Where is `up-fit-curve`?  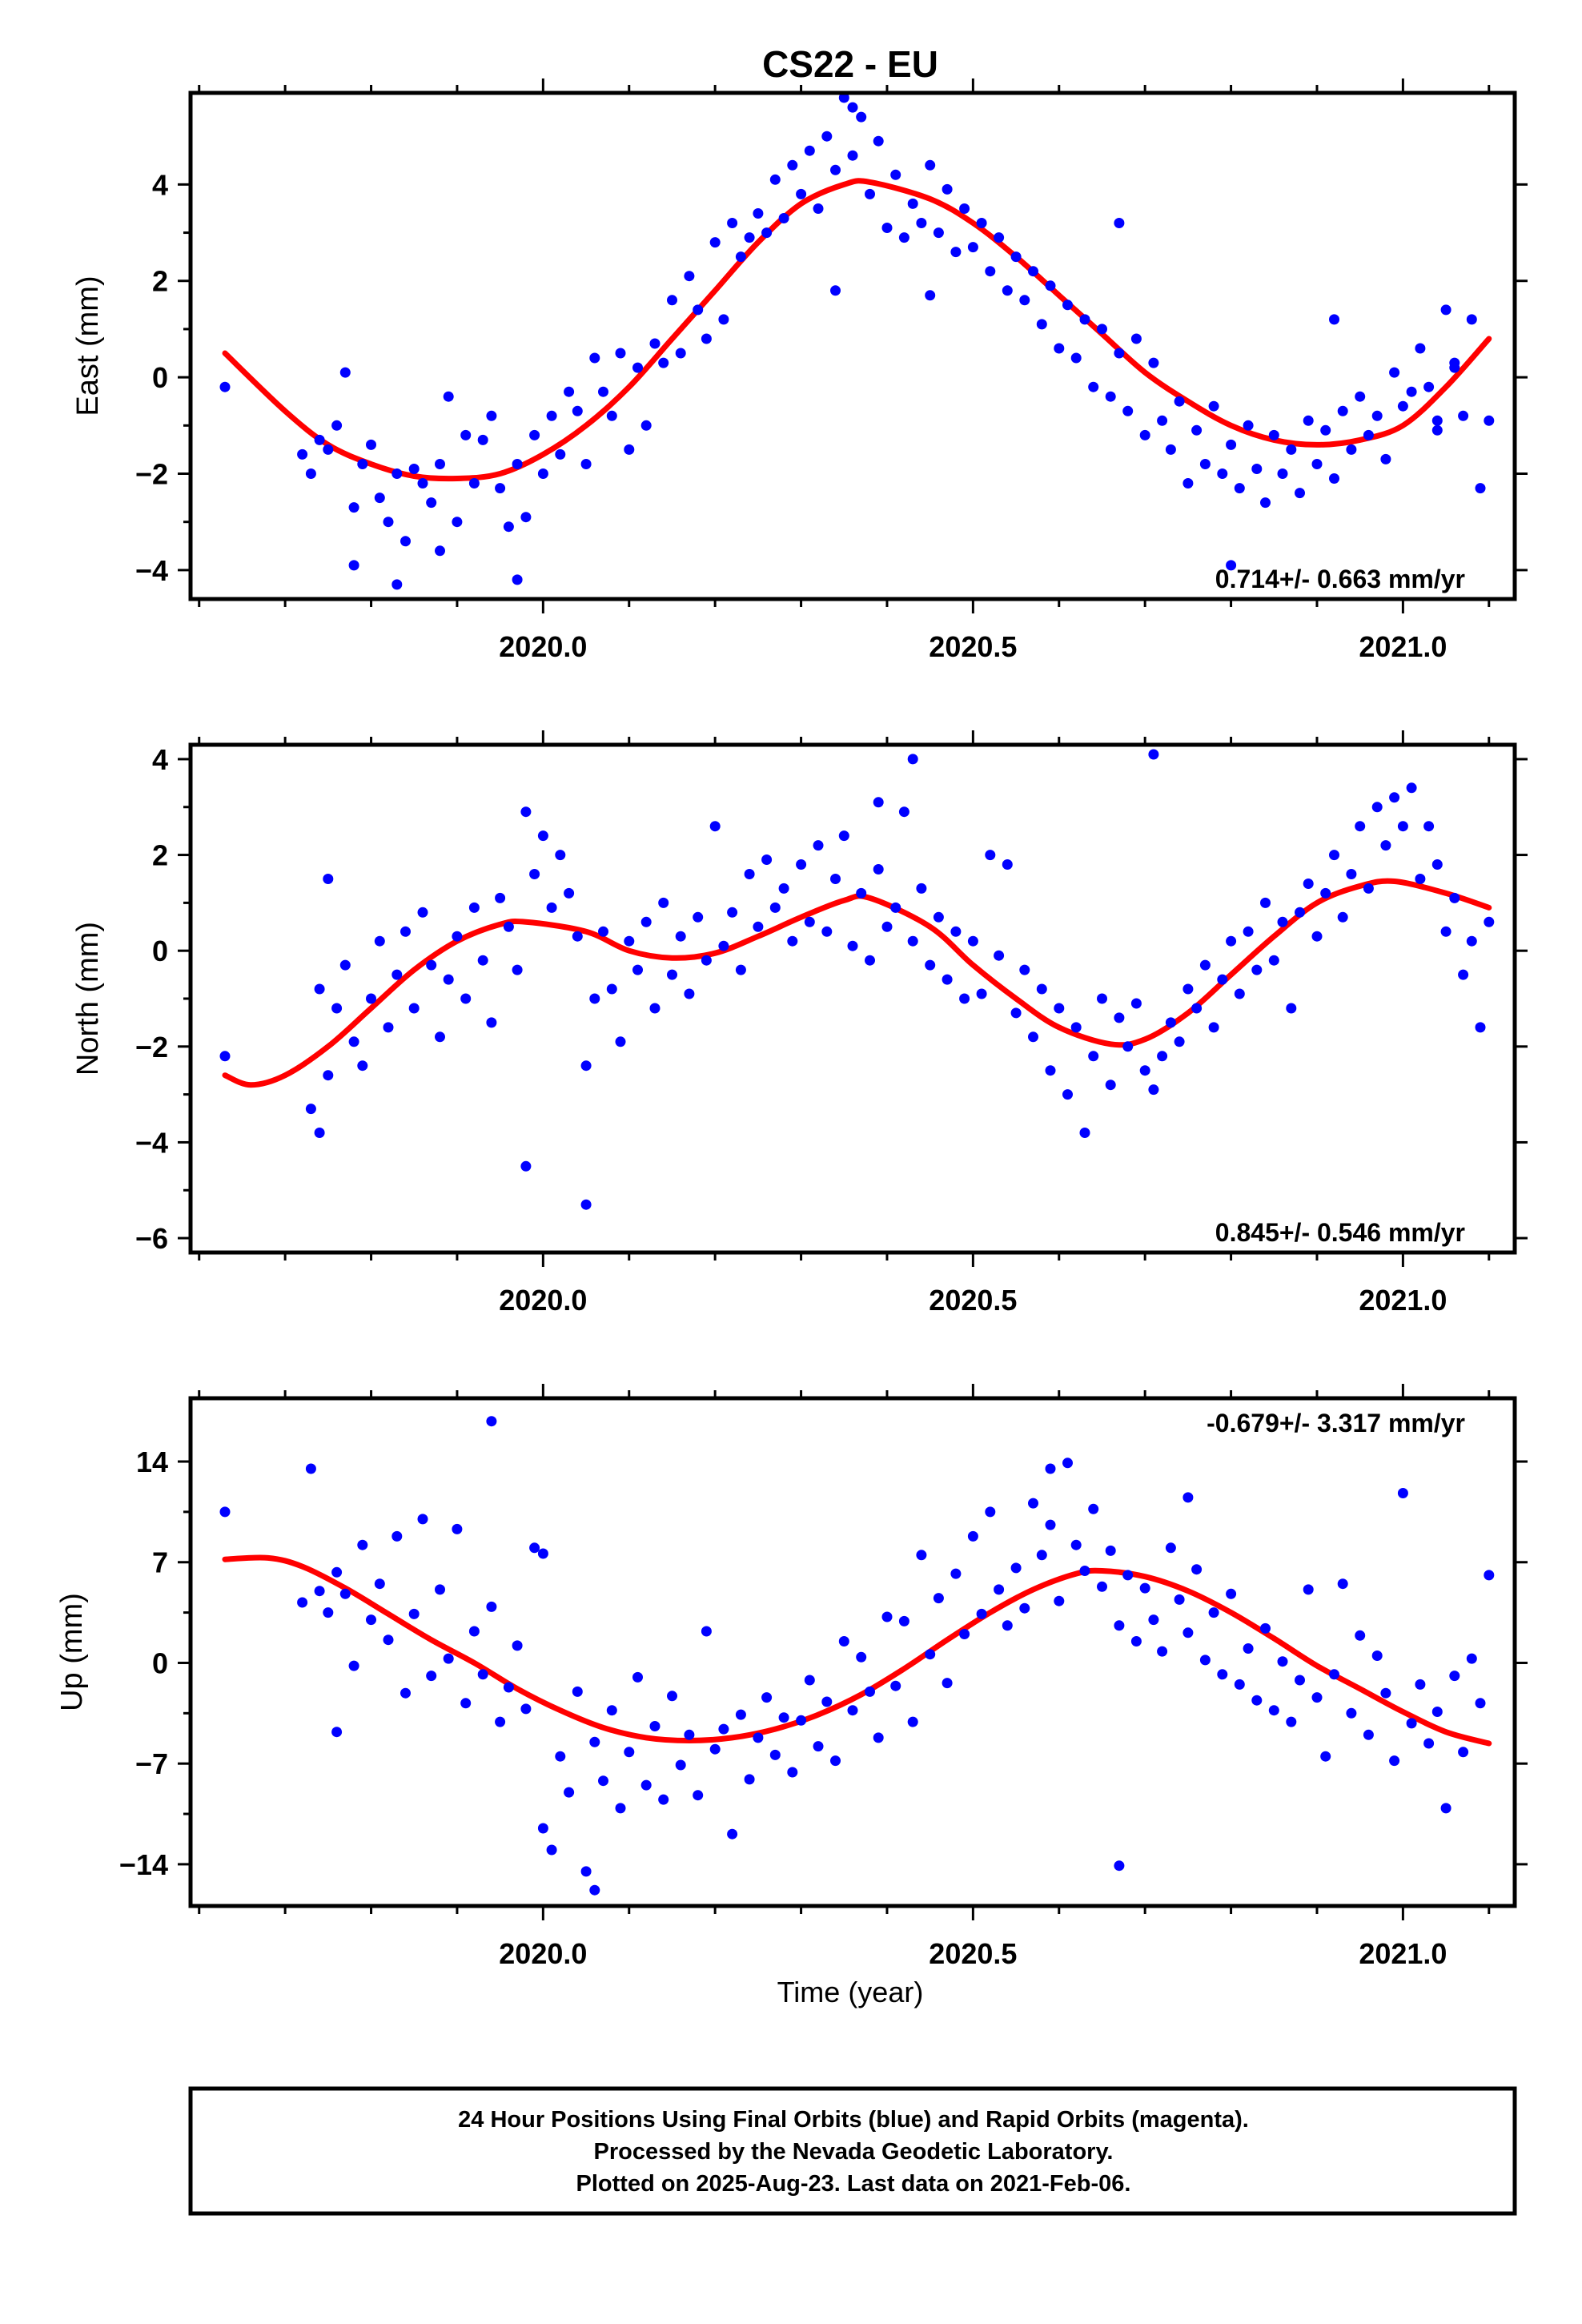 up-fit-curve is located at coordinates (857, 1650).